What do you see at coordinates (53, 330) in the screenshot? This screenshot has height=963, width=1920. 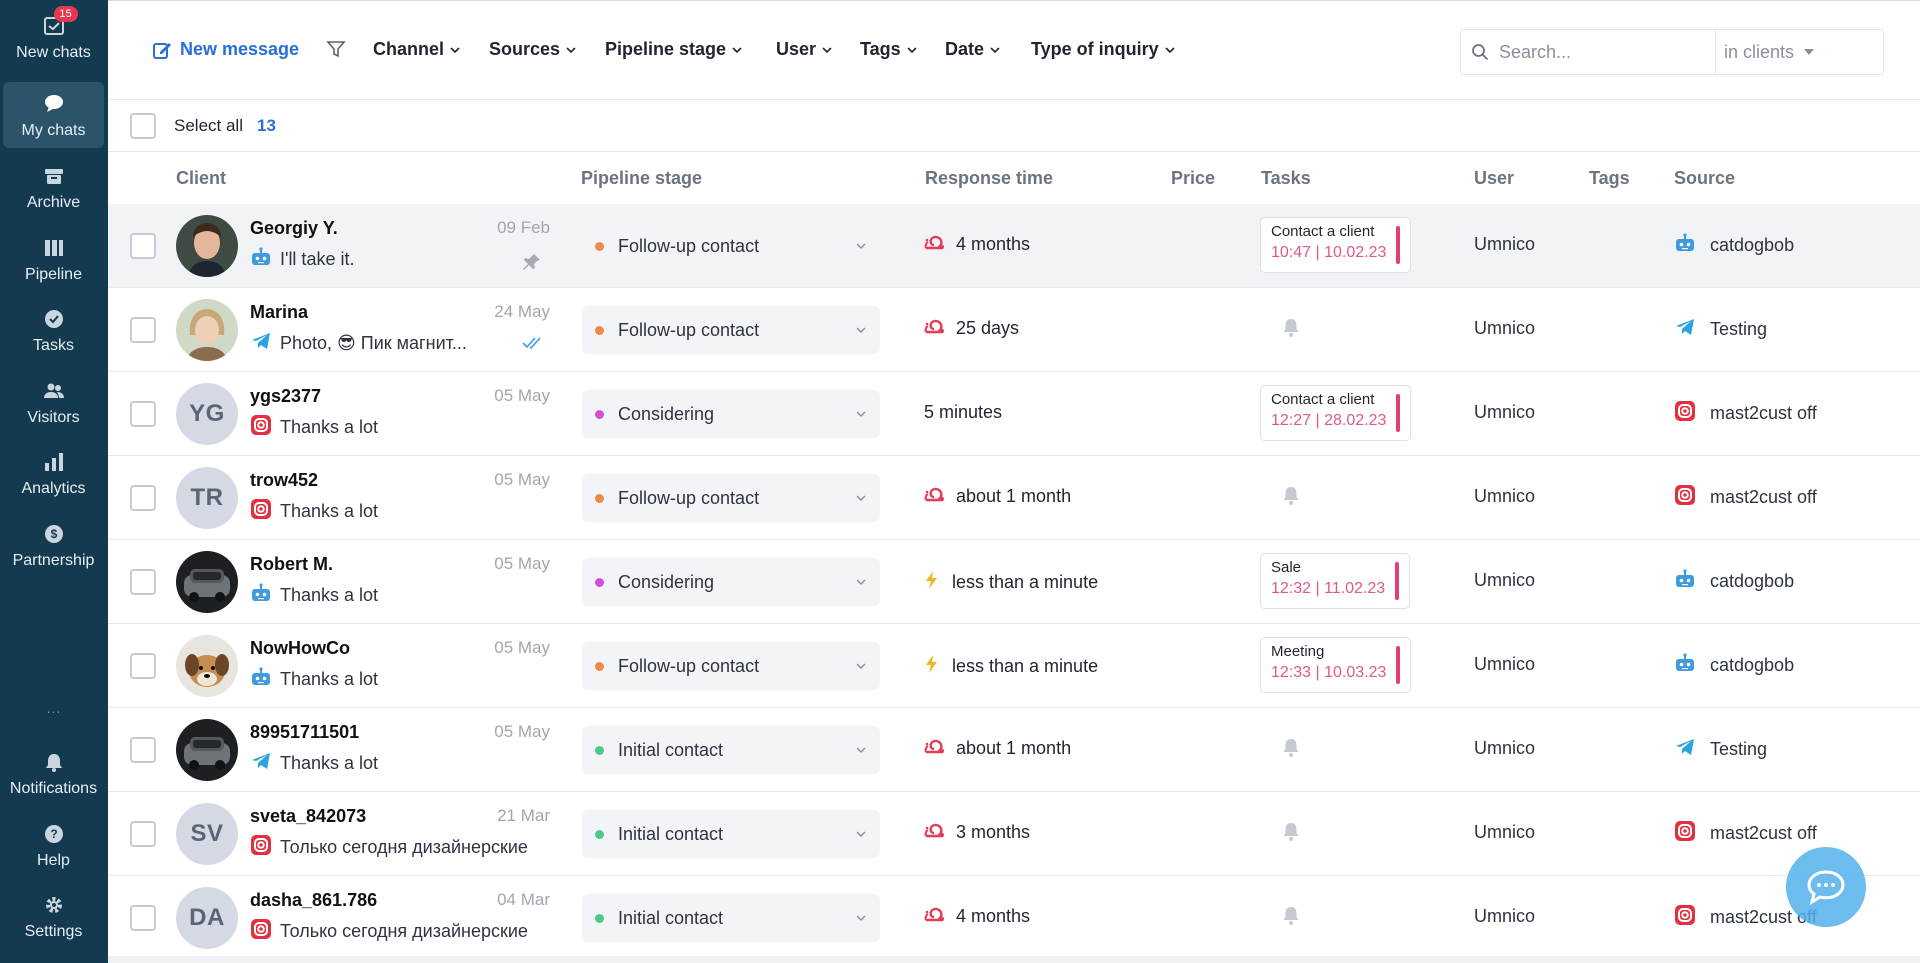 I see `nav-tasks: Tasks` at bounding box center [53, 330].